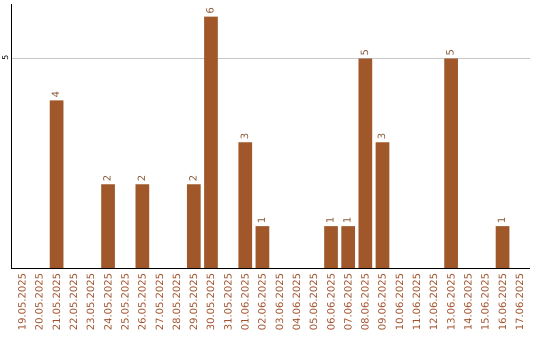  I want to click on x-tick-label: 21.05.2025, so click(57, 301).